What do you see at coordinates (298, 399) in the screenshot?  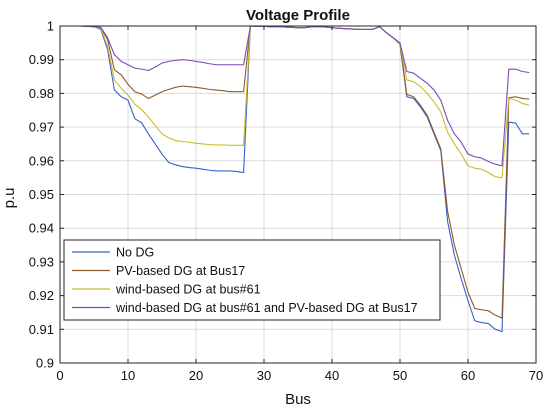 I see `x-axis-title: Bus` at bounding box center [298, 399].